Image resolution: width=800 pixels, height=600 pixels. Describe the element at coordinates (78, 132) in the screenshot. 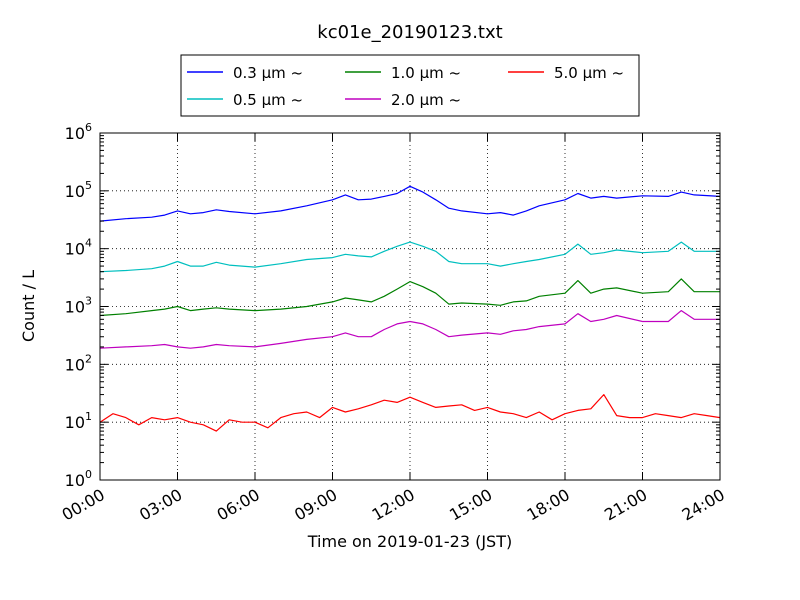

I see `y-tick-label: 10⁶` at that location.